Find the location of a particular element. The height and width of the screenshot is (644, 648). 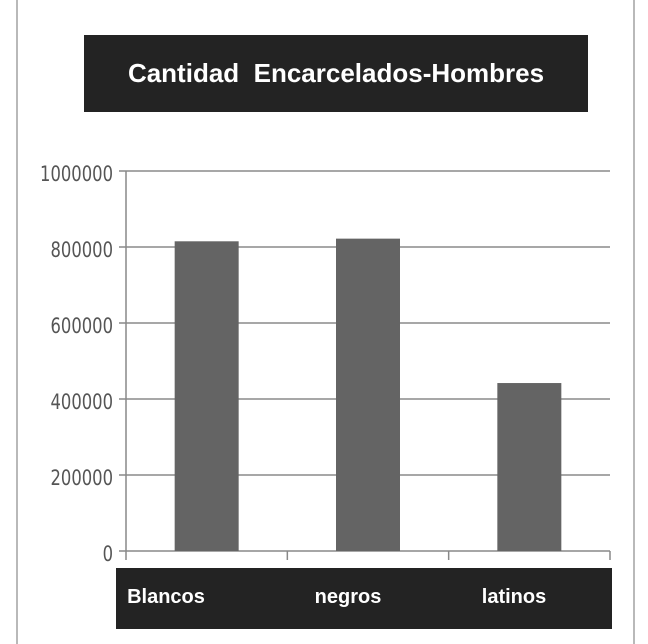

category-label-latinos: latinos is located at coordinates (514, 597).